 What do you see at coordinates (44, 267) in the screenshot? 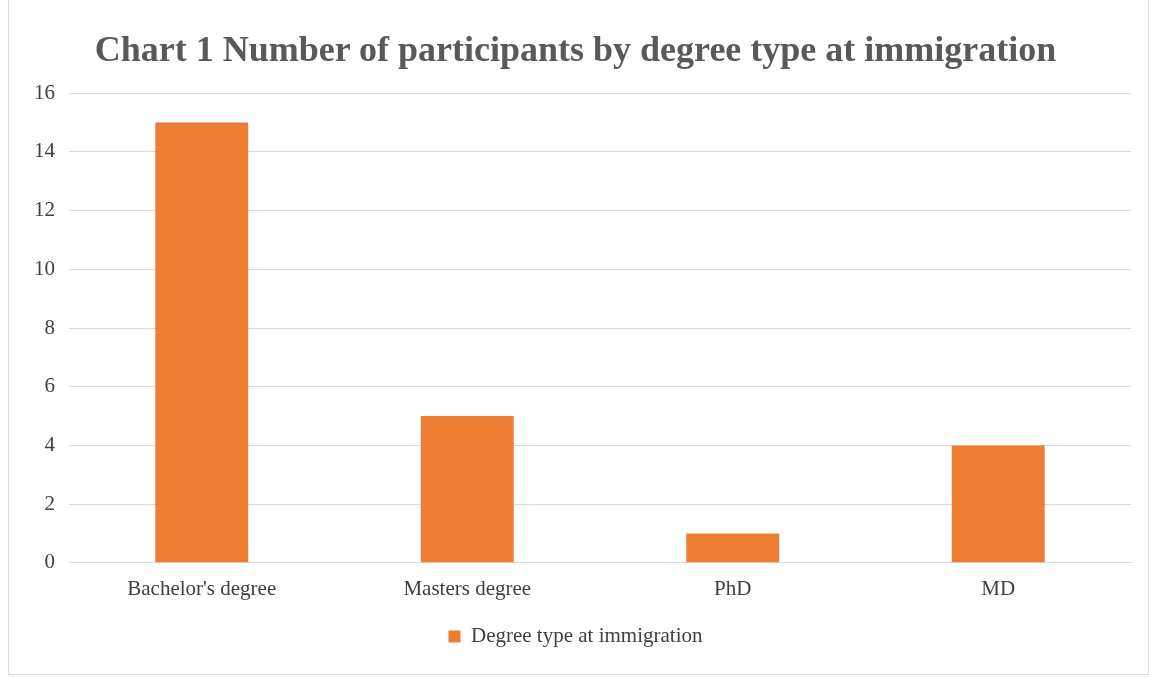
I see `y-tick-label: 10` at bounding box center [44, 267].